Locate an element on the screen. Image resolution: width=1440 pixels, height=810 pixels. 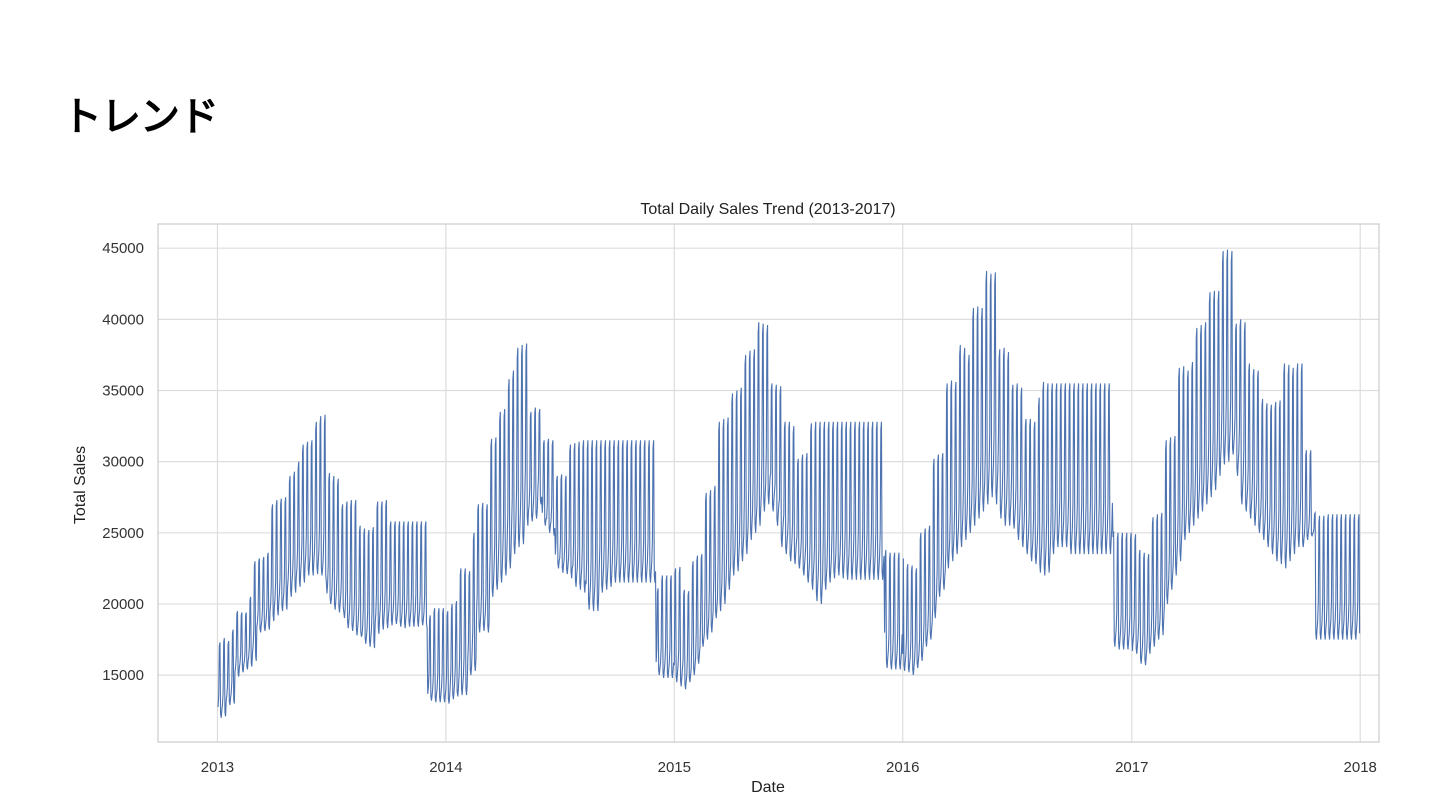
y-tick-label: 25000 is located at coordinates (123, 533).